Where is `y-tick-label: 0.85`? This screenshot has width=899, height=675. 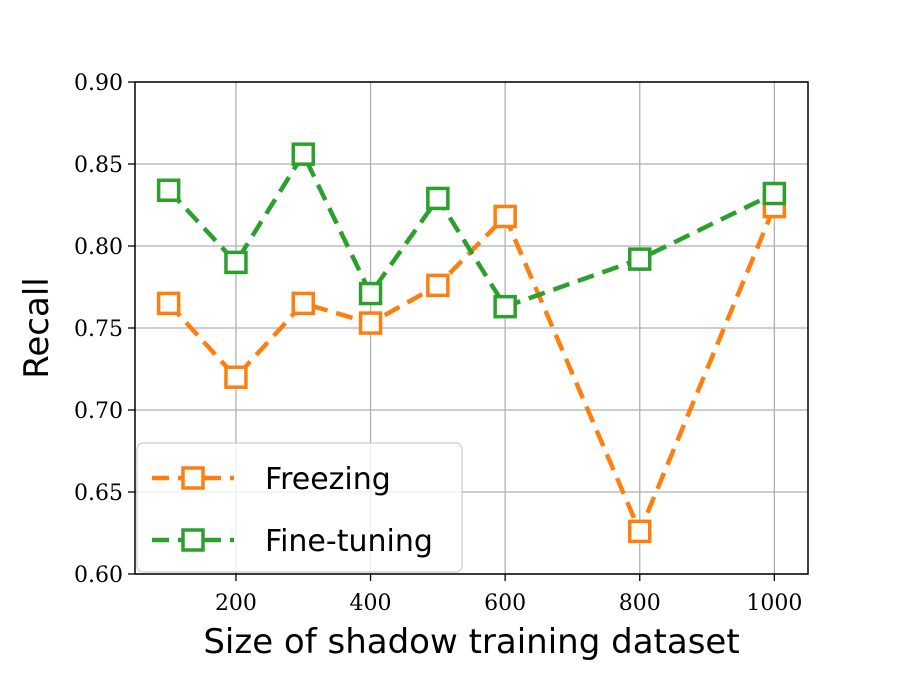
y-tick-label: 0.85 is located at coordinates (98, 165).